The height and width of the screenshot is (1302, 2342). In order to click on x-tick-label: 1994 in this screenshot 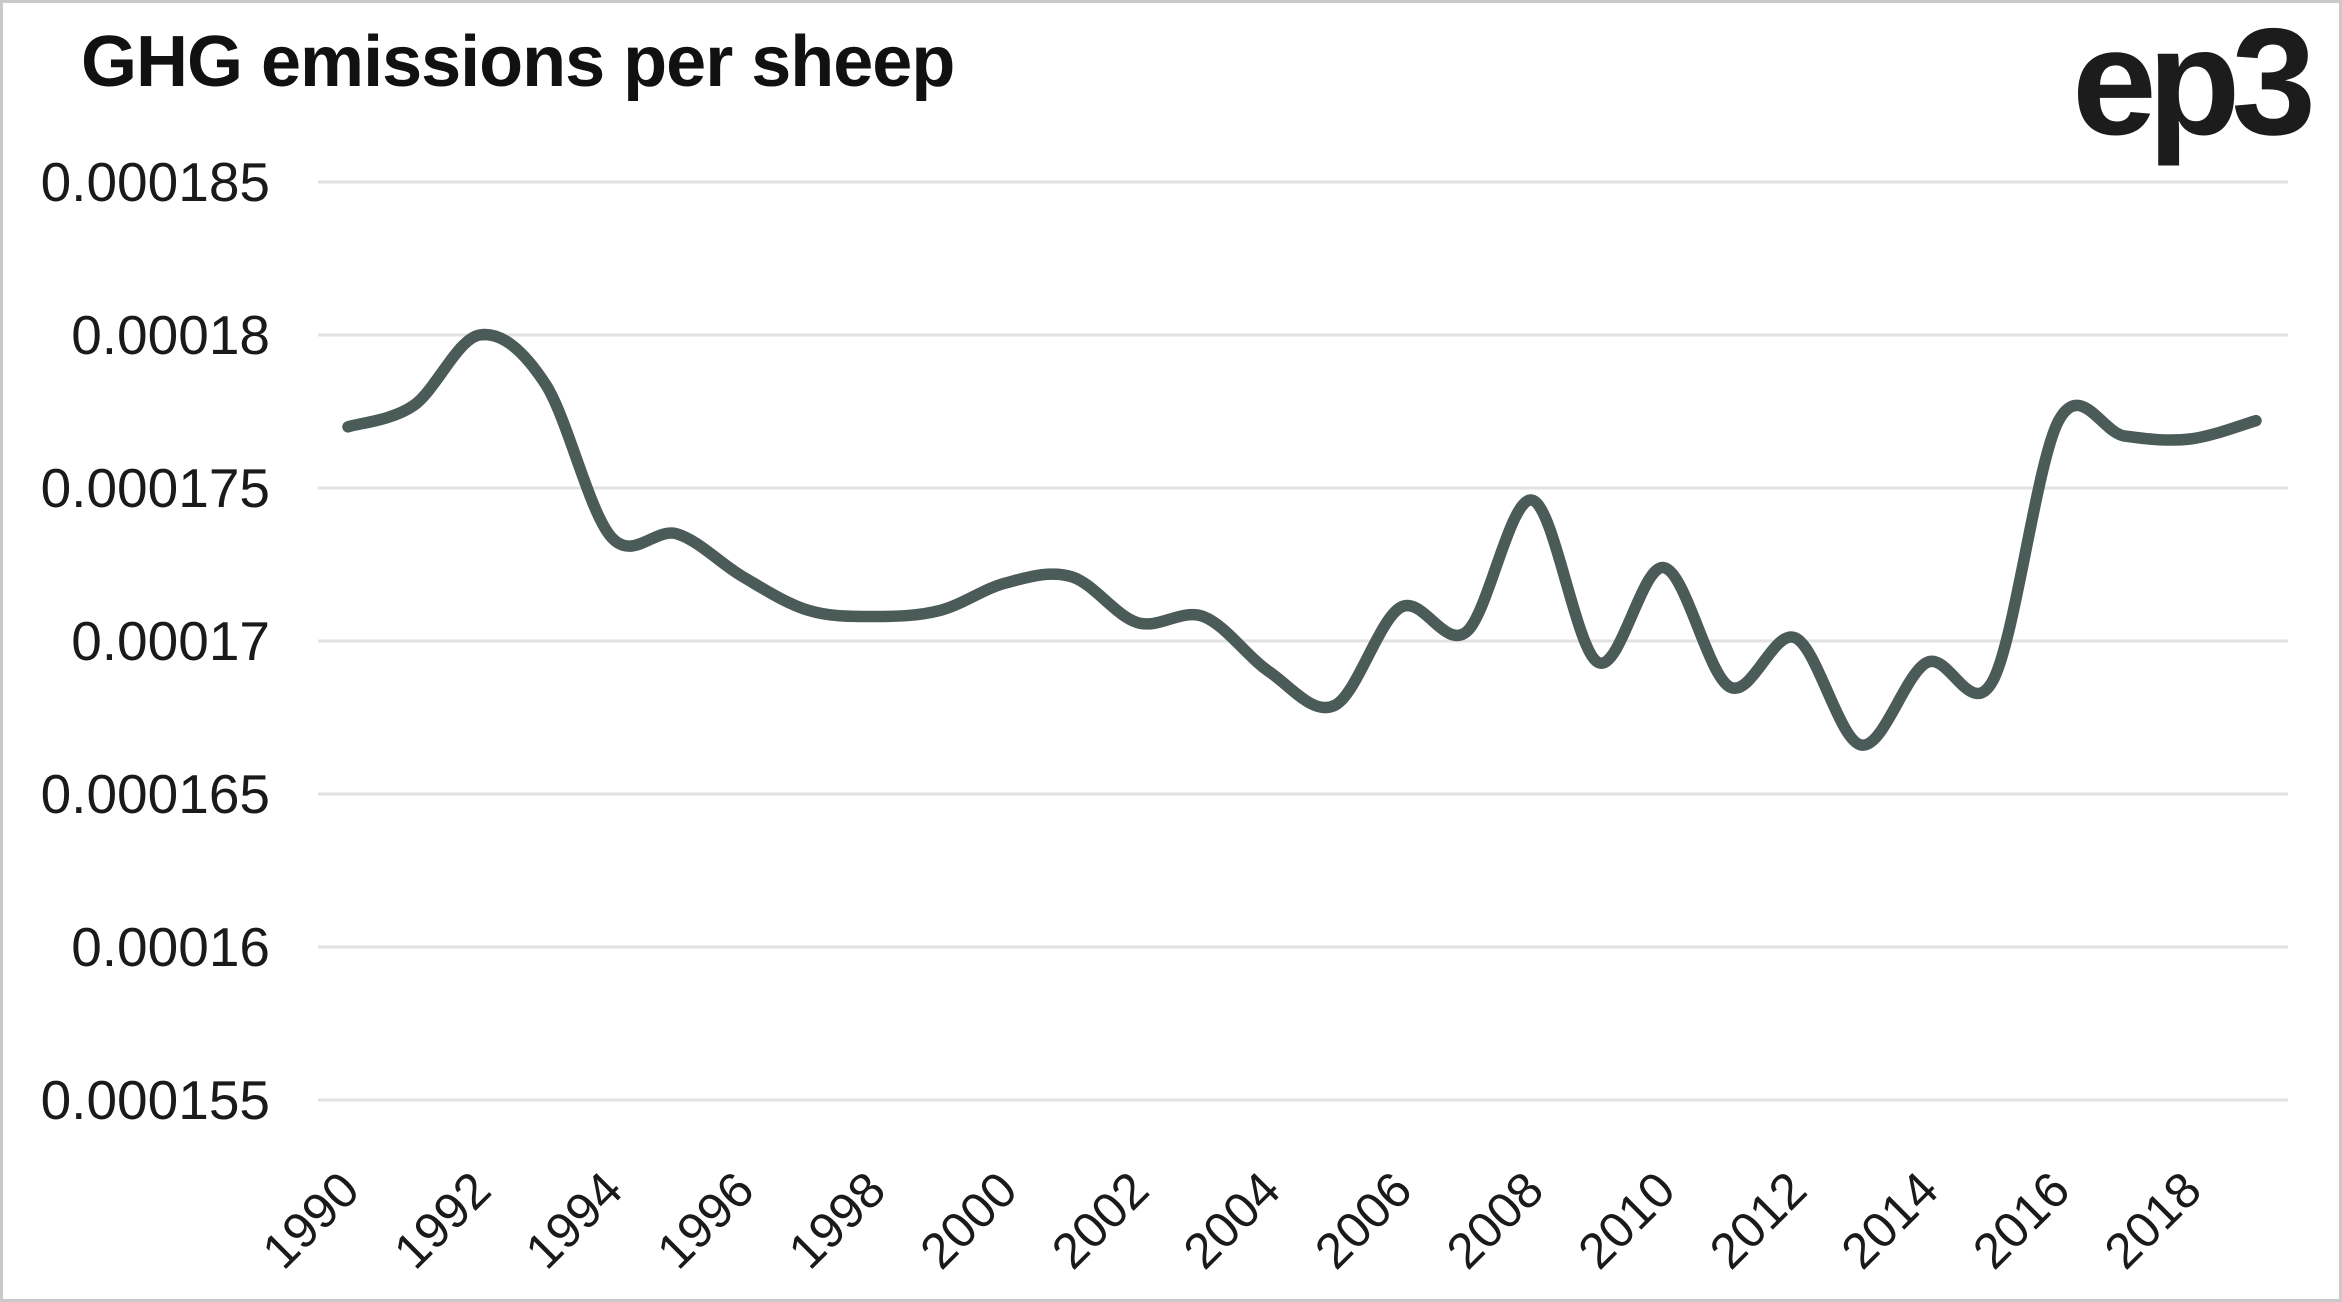, I will do `click(574, 1220)`.